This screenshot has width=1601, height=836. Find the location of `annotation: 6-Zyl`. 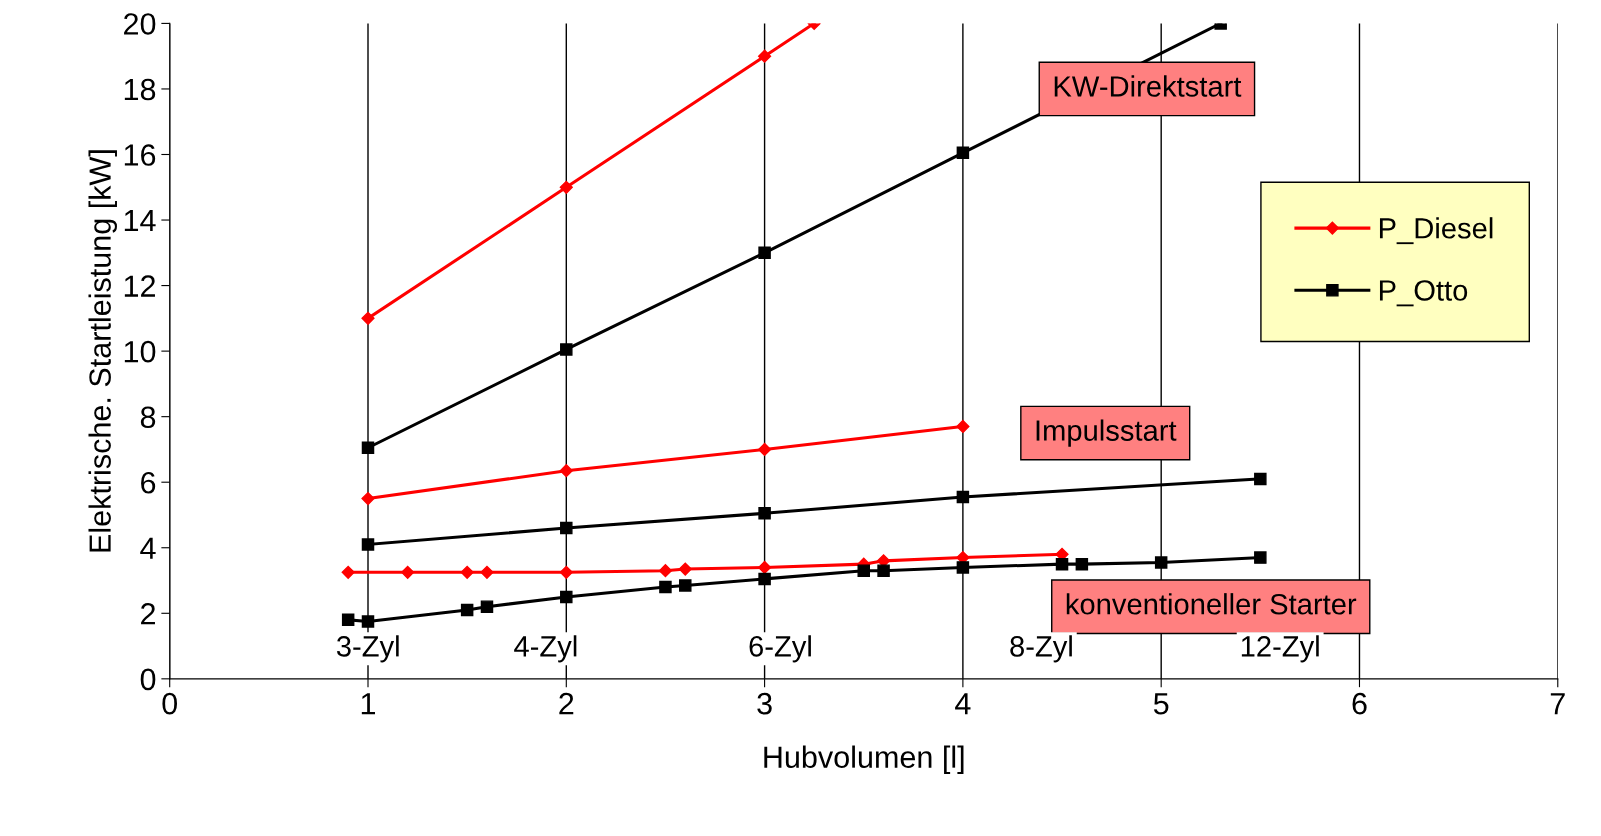

annotation: 6-Zyl is located at coordinates (780, 649).